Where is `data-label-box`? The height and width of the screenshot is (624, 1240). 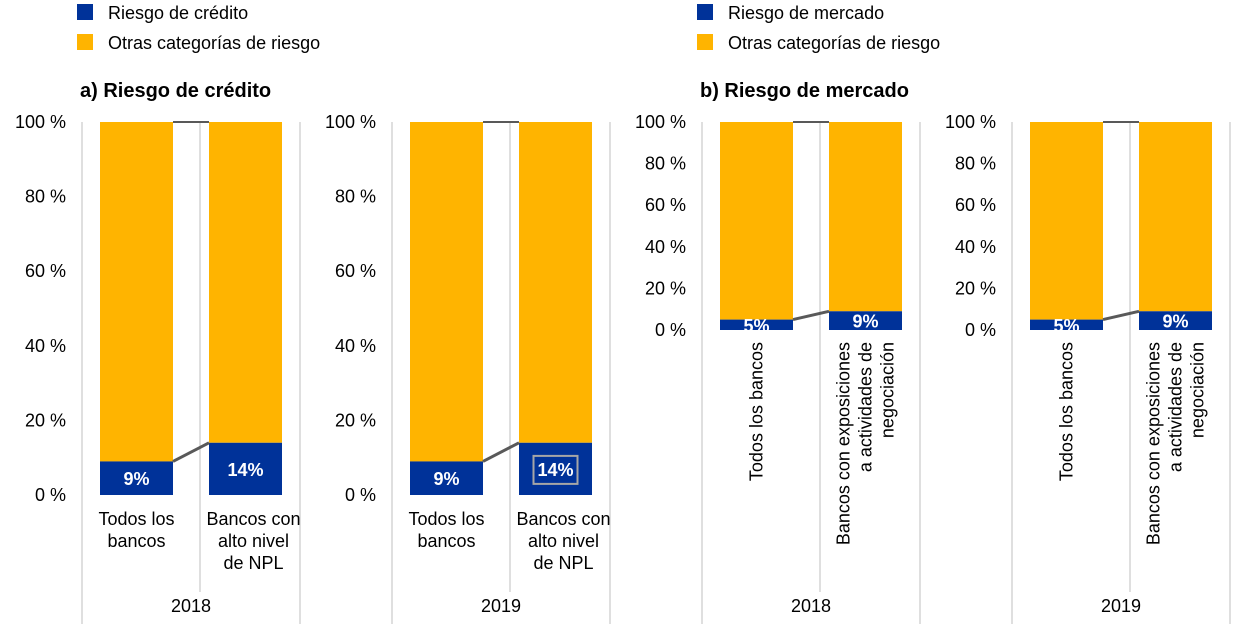 data-label-box is located at coordinates (555, 469).